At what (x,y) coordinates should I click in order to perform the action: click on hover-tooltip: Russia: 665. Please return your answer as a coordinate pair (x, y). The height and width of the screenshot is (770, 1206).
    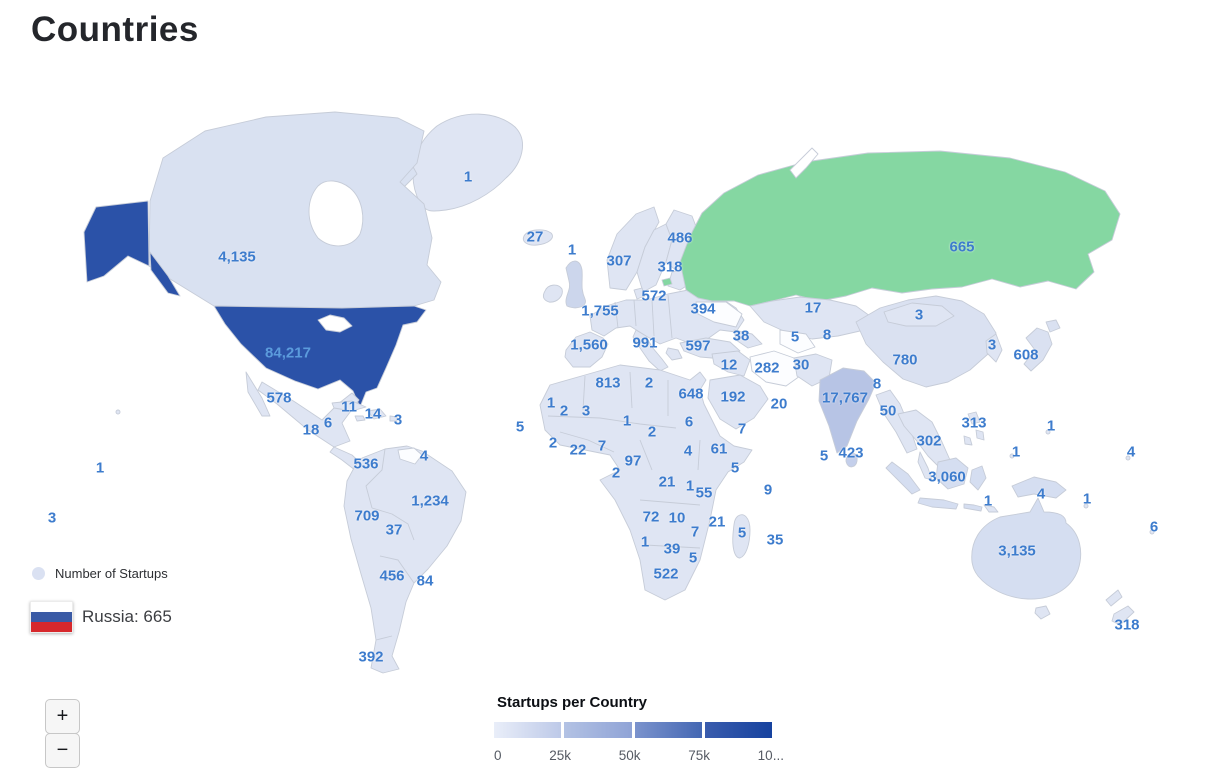
    Looking at the image, I should click on (101, 617).